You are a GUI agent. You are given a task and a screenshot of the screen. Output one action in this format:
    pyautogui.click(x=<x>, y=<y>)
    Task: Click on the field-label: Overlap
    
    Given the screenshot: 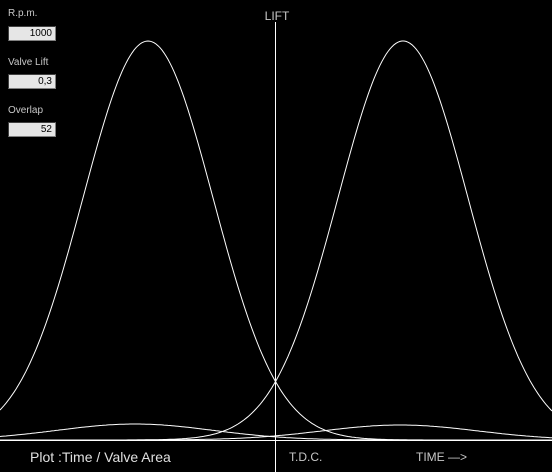 What is the action you would take?
    pyautogui.click(x=26, y=110)
    